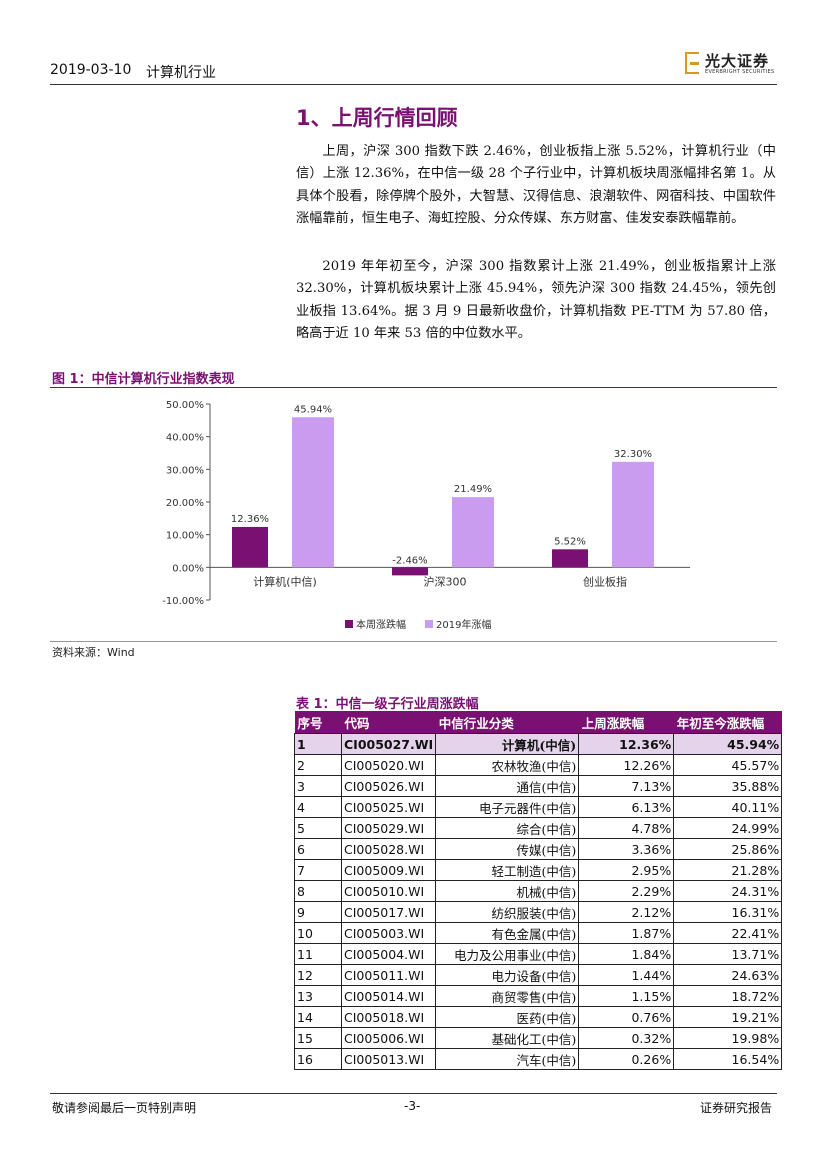  What do you see at coordinates (388, 786) in the screenshot?
I see `cell-code: CI005026.WI` at bounding box center [388, 786].